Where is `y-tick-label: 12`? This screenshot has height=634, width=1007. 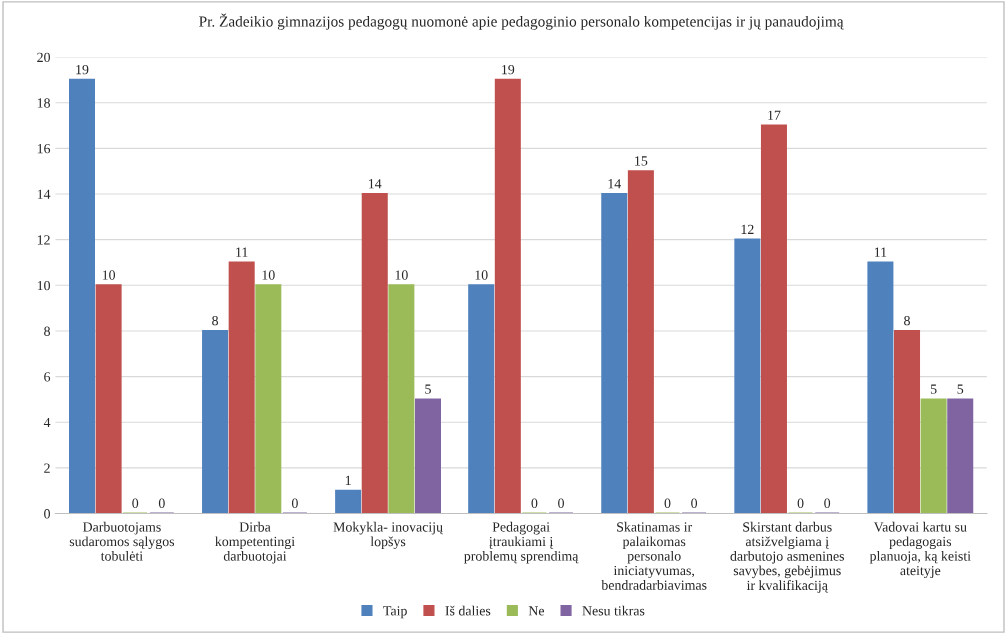
y-tick-label: 12 is located at coordinates (43, 240).